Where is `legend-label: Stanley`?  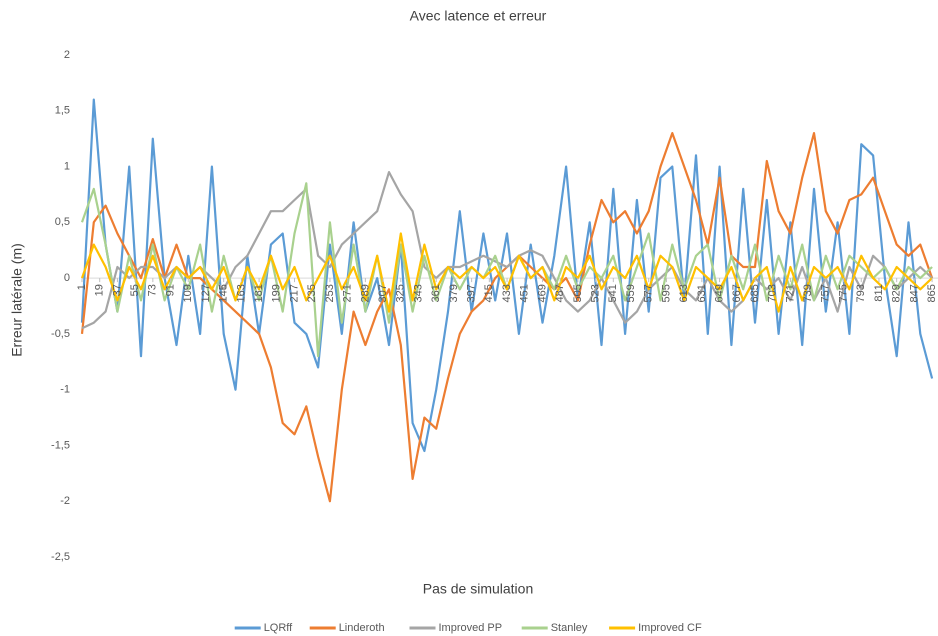 legend-label: Stanley is located at coordinates (569, 628).